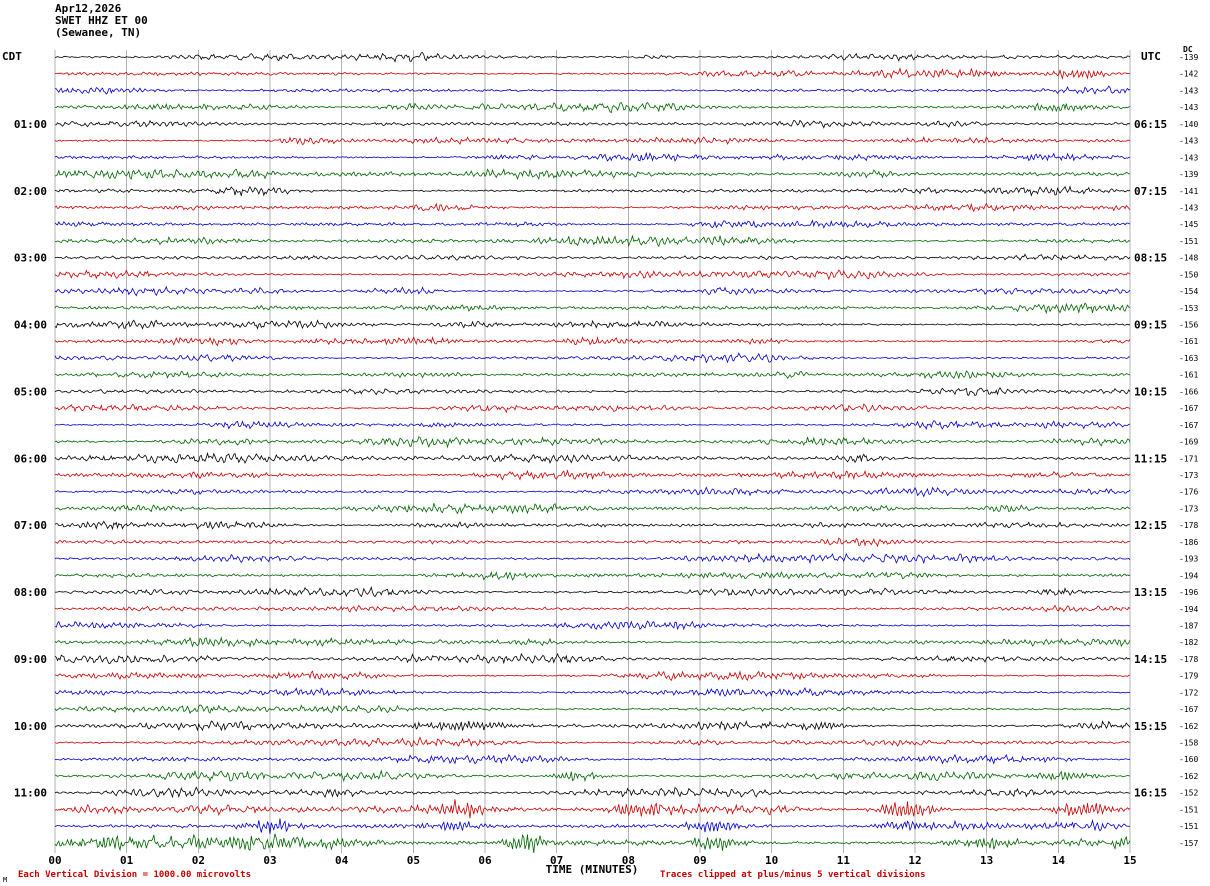 The width and height of the screenshot is (1210, 886). What do you see at coordinates (1188, 609) in the screenshot?
I see `dc-value: -194` at bounding box center [1188, 609].